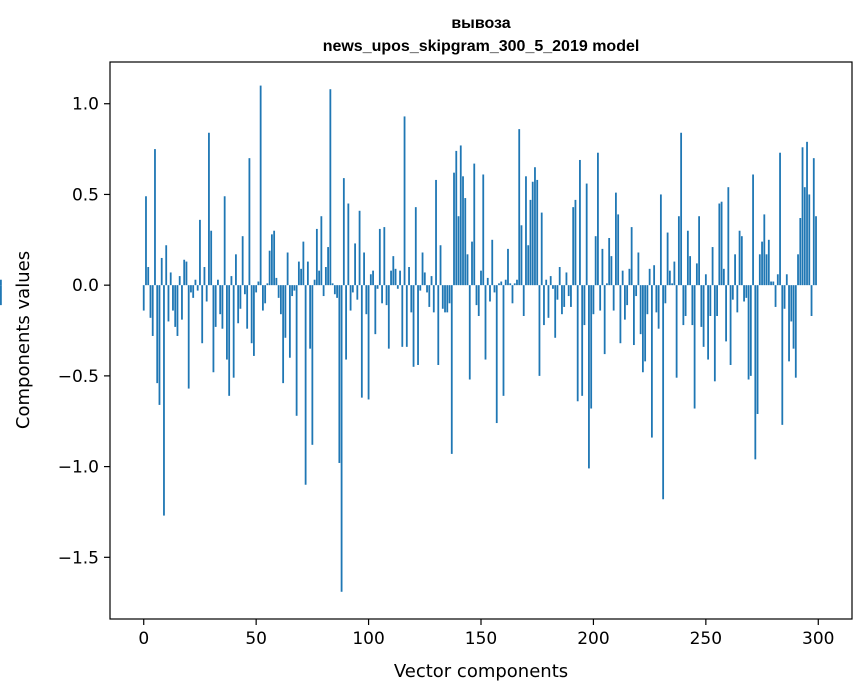 The width and height of the screenshot is (867, 696). What do you see at coordinates (23, 340) in the screenshot?
I see `y-axis-label: Components values` at bounding box center [23, 340].